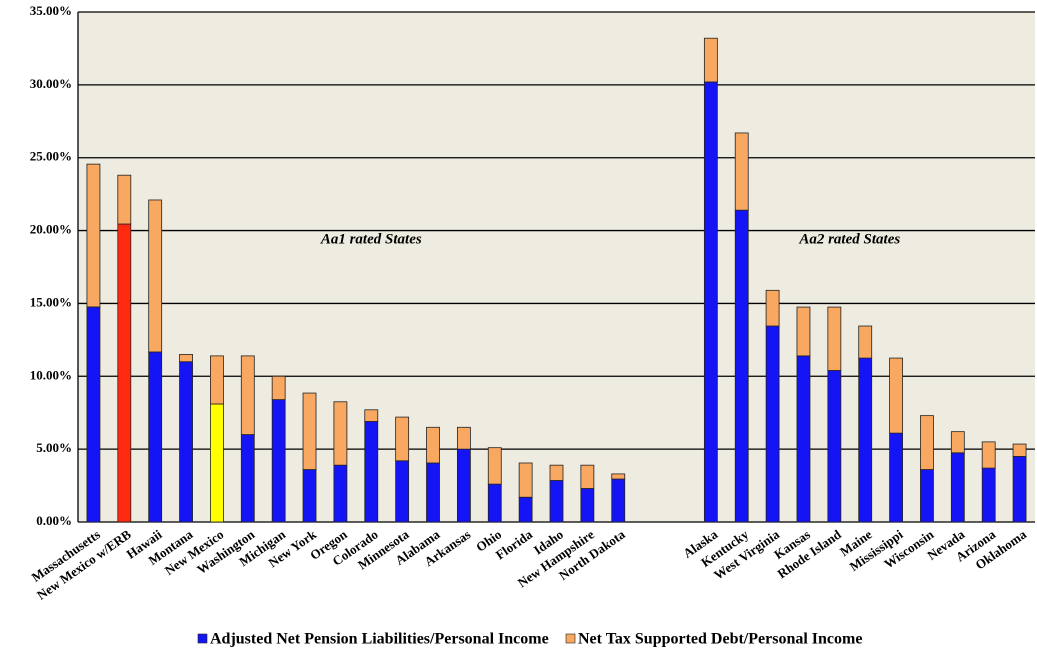 The width and height of the screenshot is (1037, 657). I want to click on y-tick-label: 25.00%, so click(51, 156).